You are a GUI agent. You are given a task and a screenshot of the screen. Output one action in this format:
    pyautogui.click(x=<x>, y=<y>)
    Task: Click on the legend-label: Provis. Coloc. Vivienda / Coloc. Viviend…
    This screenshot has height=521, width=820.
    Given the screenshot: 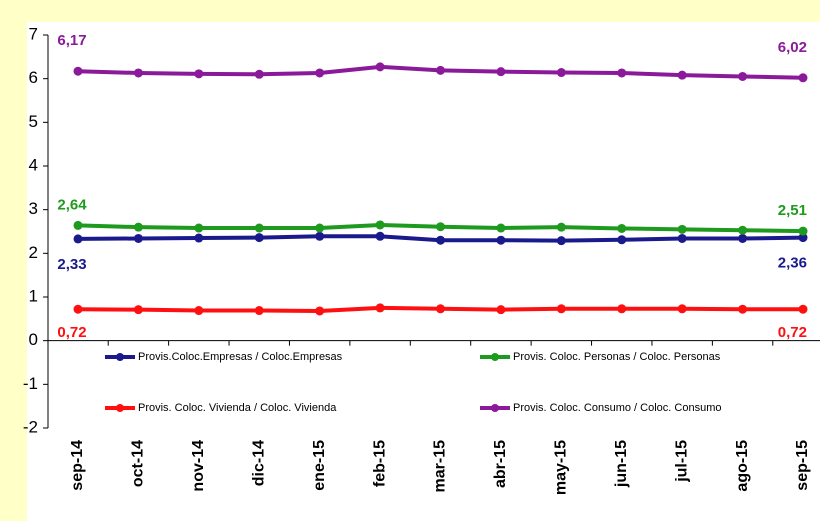 What is the action you would take?
    pyautogui.click(x=237, y=408)
    